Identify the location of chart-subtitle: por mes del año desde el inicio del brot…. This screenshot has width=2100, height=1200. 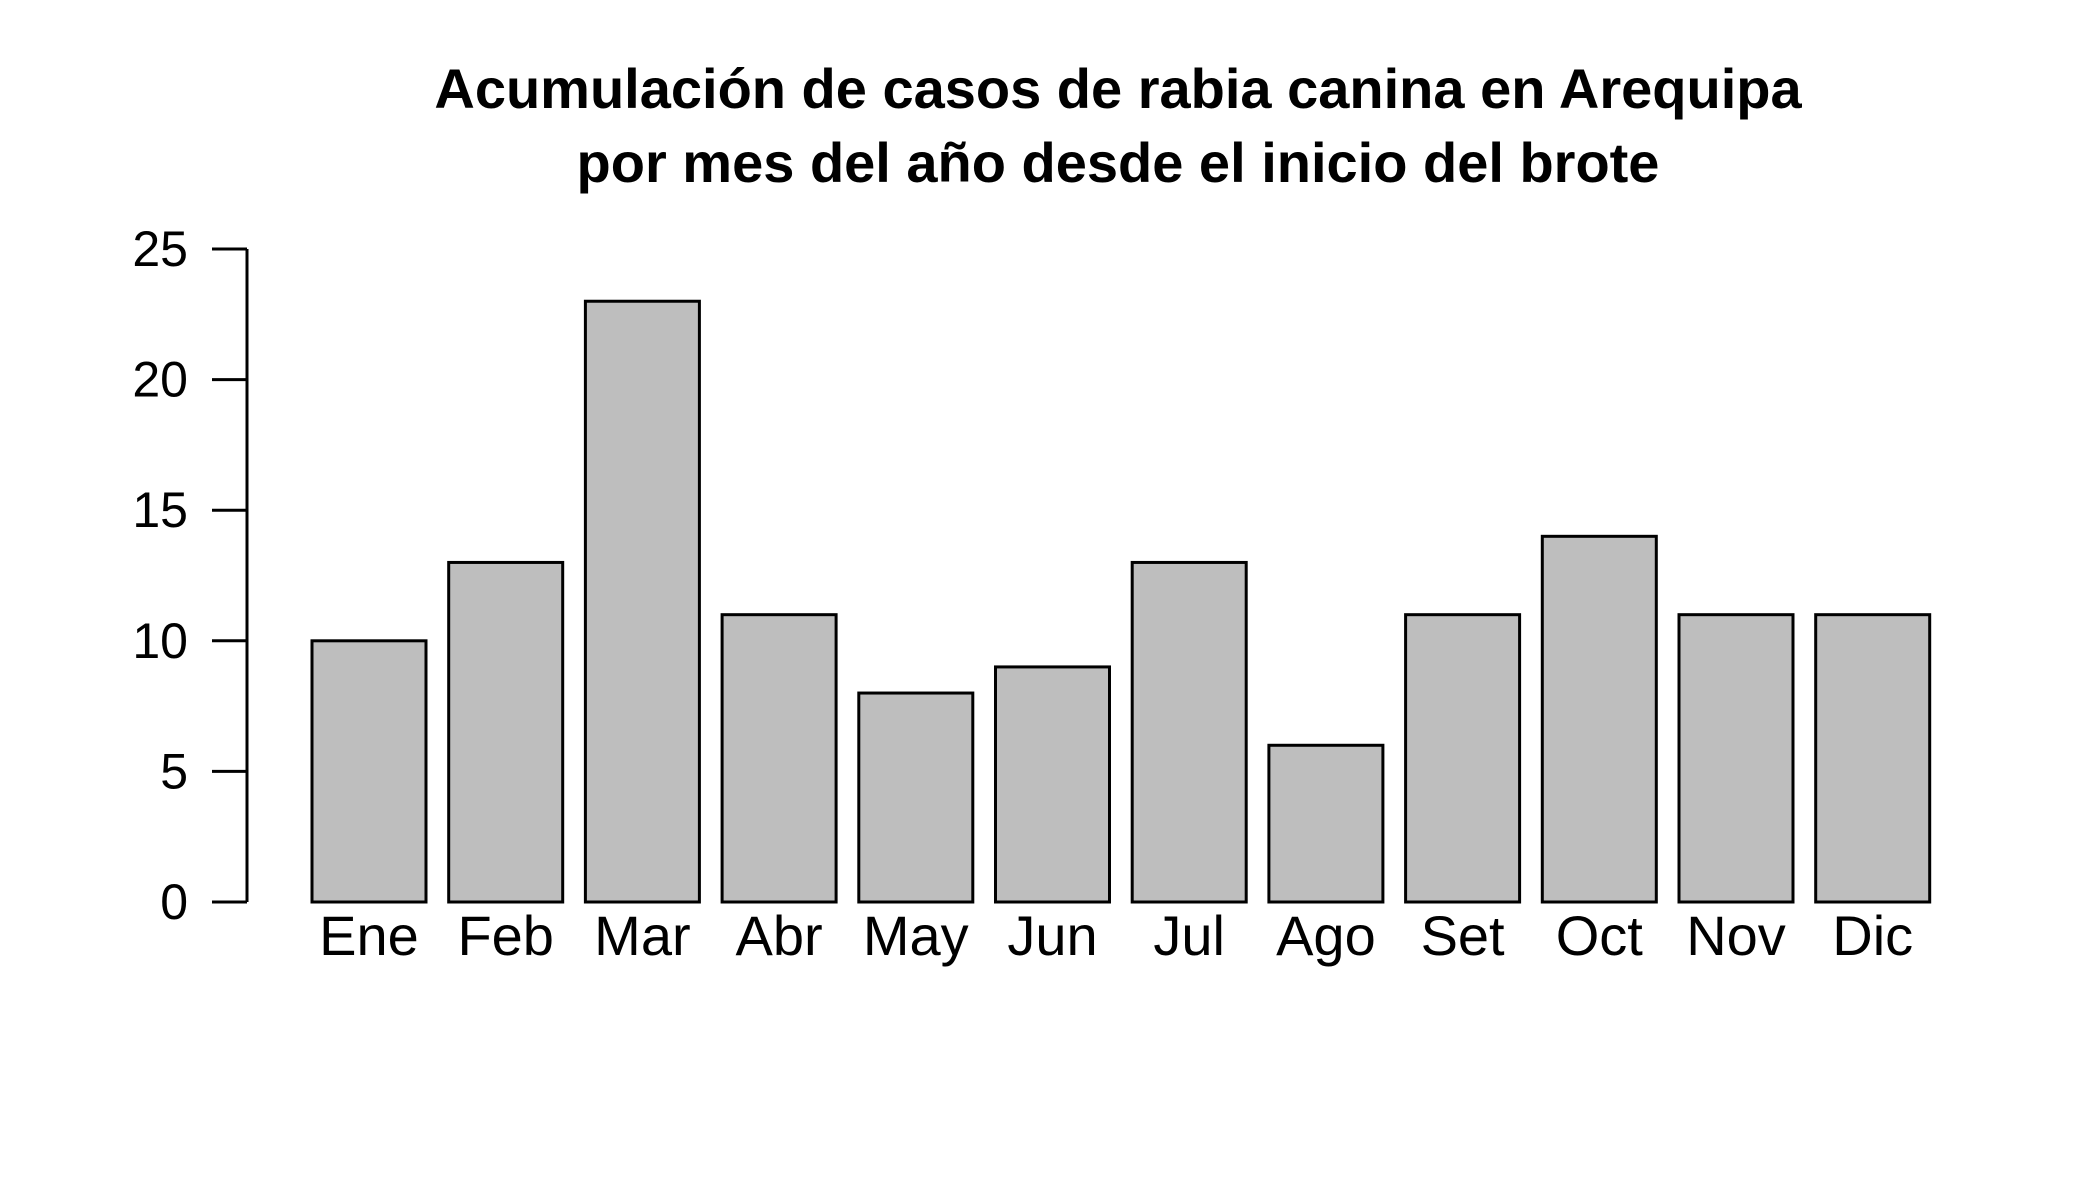
(1118, 162).